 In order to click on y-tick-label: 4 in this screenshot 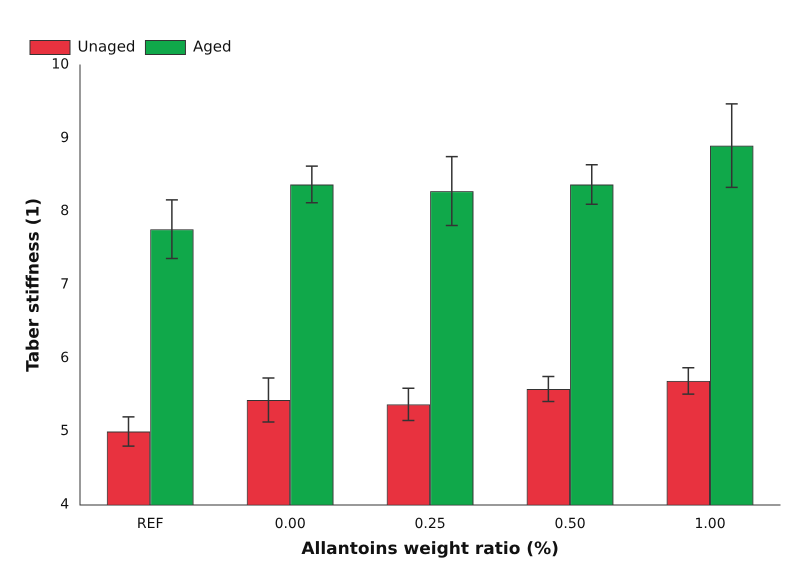, I will do `click(65, 504)`.